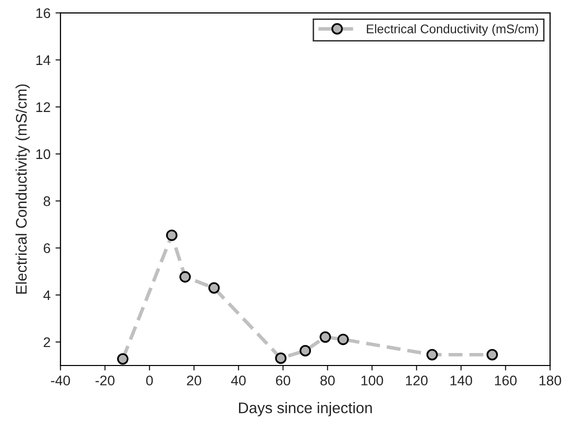  Describe the element at coordinates (417, 381) in the screenshot. I see `x-tick-label: 120` at that location.